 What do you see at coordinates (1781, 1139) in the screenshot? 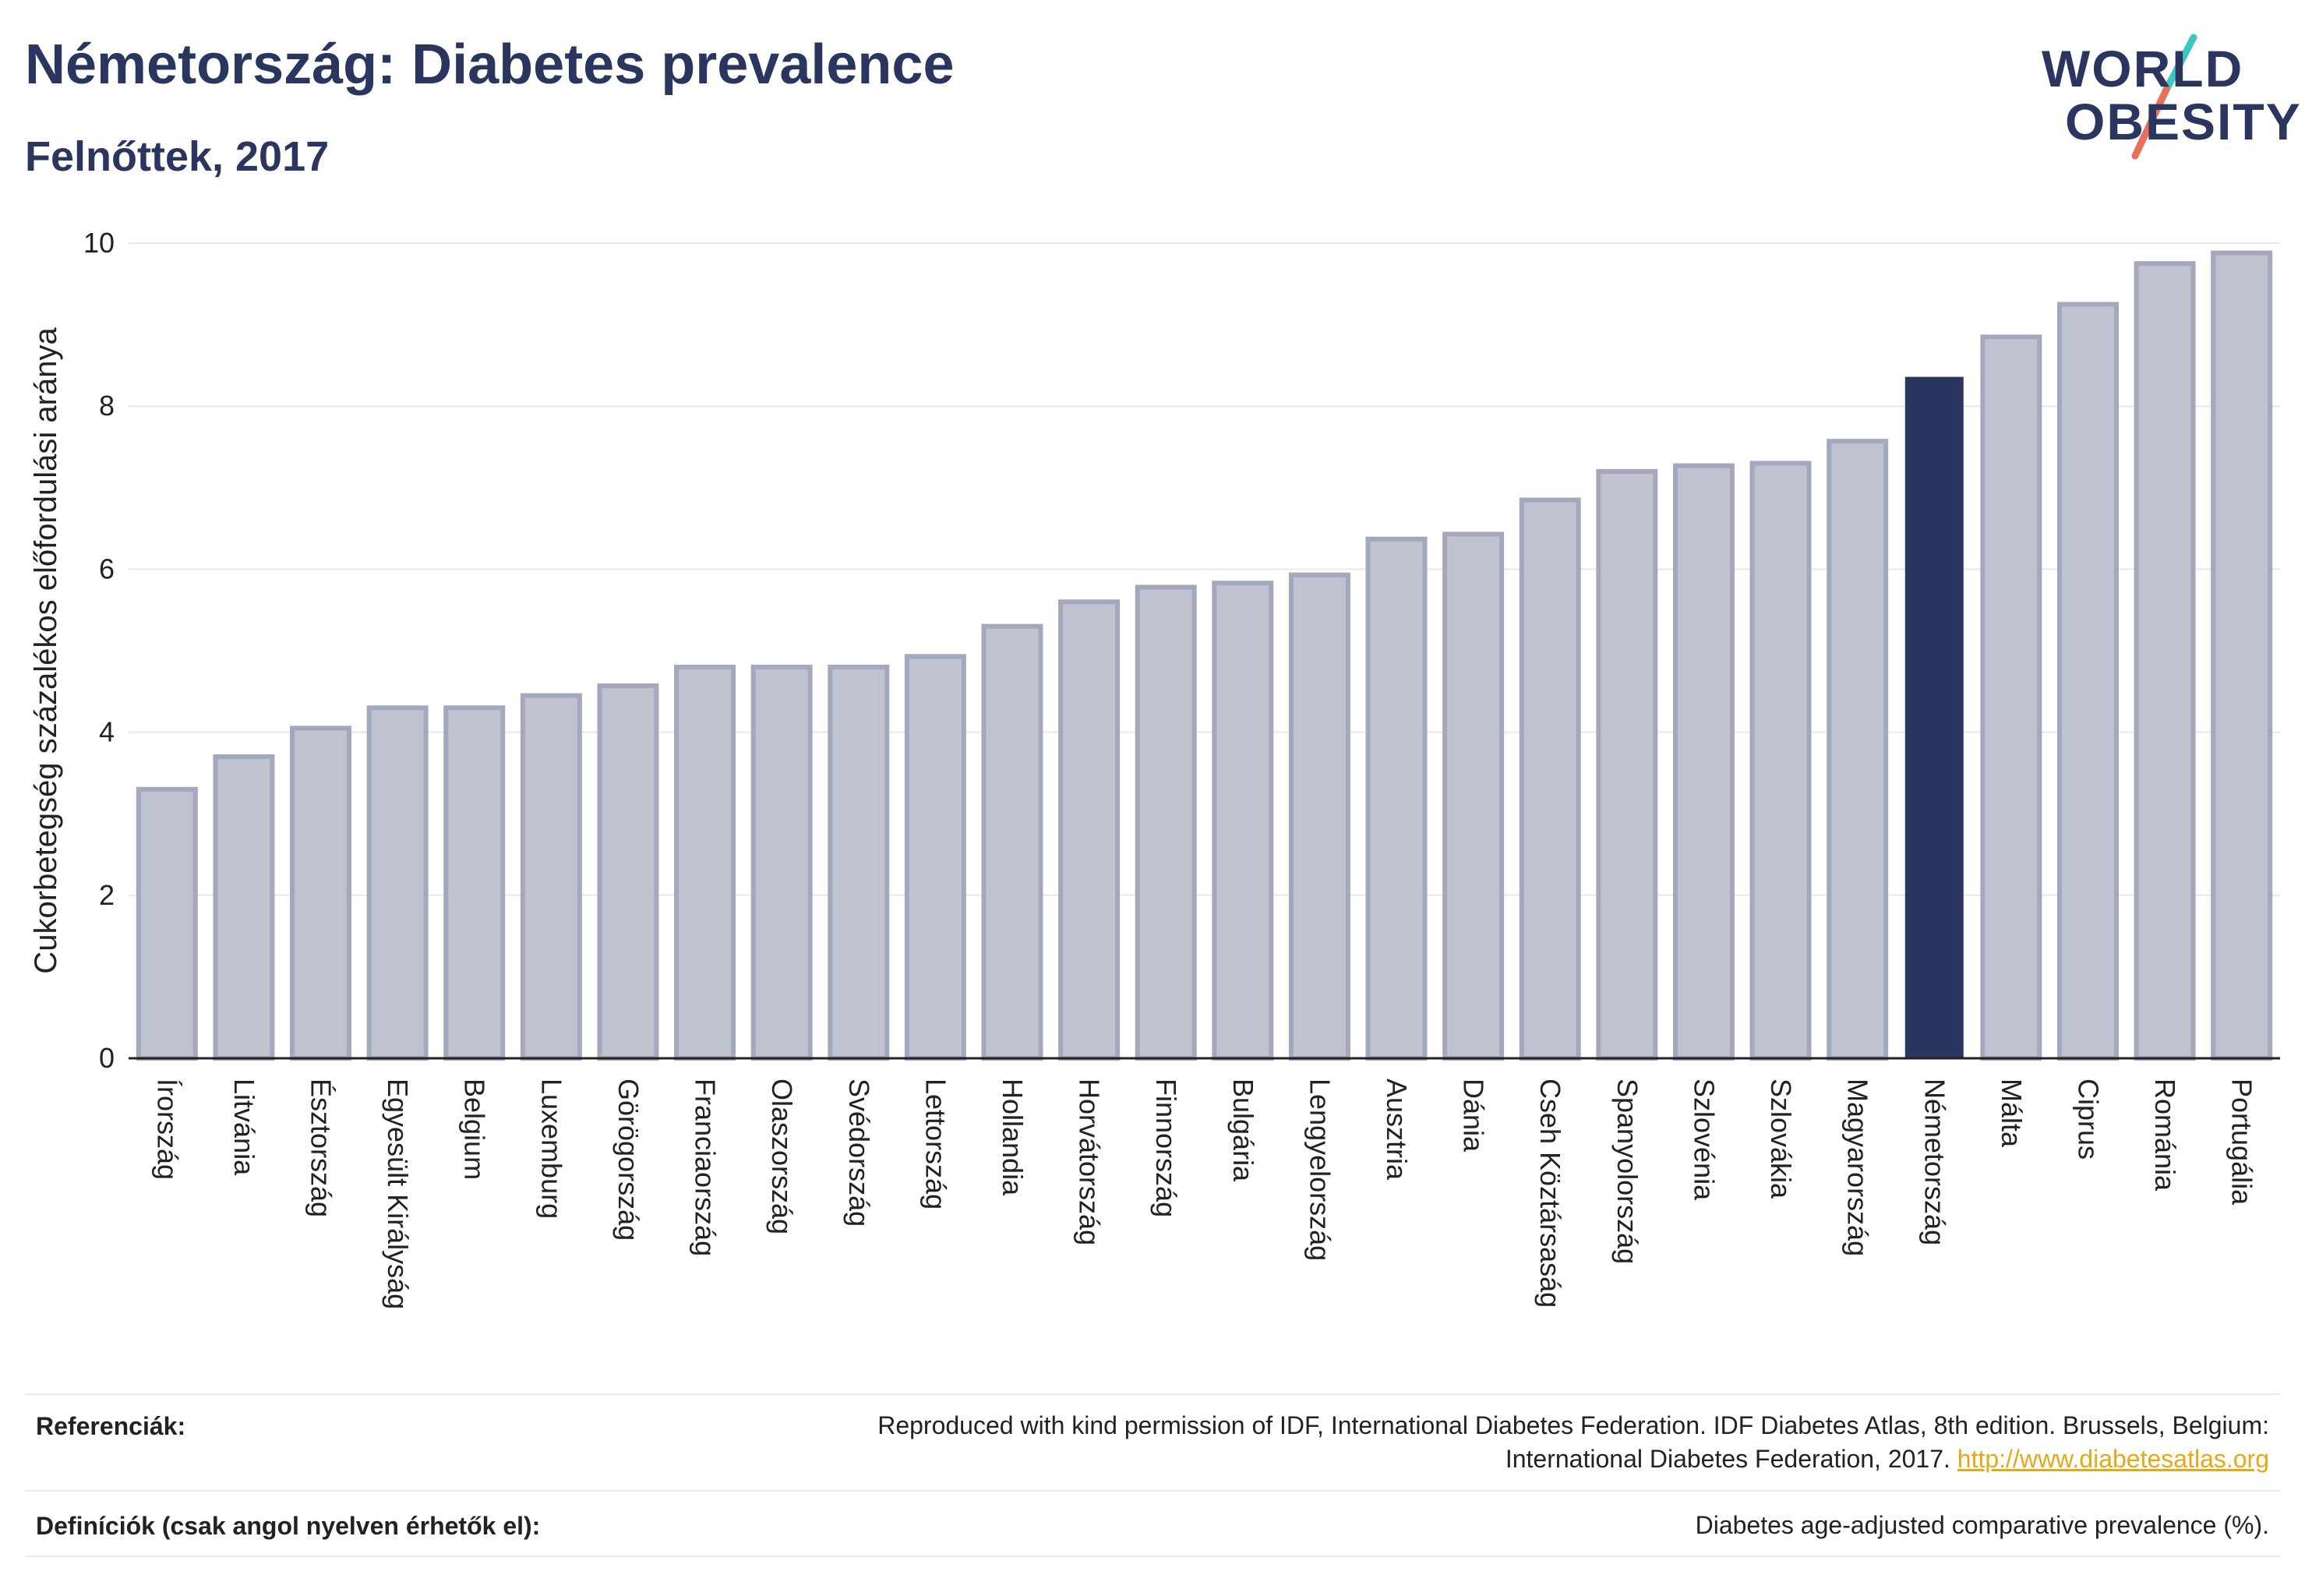
I see `x-tick-label: Szlovákia` at bounding box center [1781, 1139].